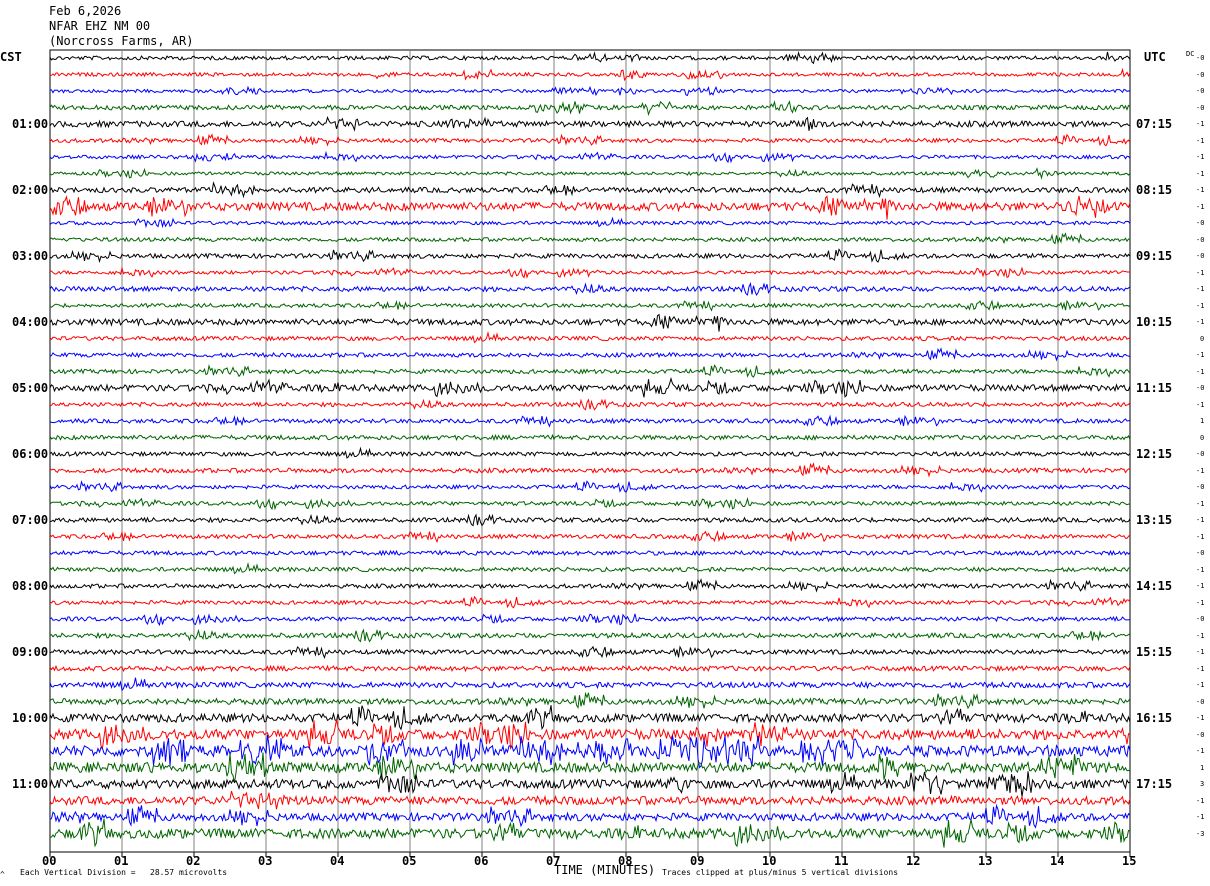 The width and height of the screenshot is (1210, 886). What do you see at coordinates (1154, 520) in the screenshot?
I see `utc-time-label: 13:15` at bounding box center [1154, 520].